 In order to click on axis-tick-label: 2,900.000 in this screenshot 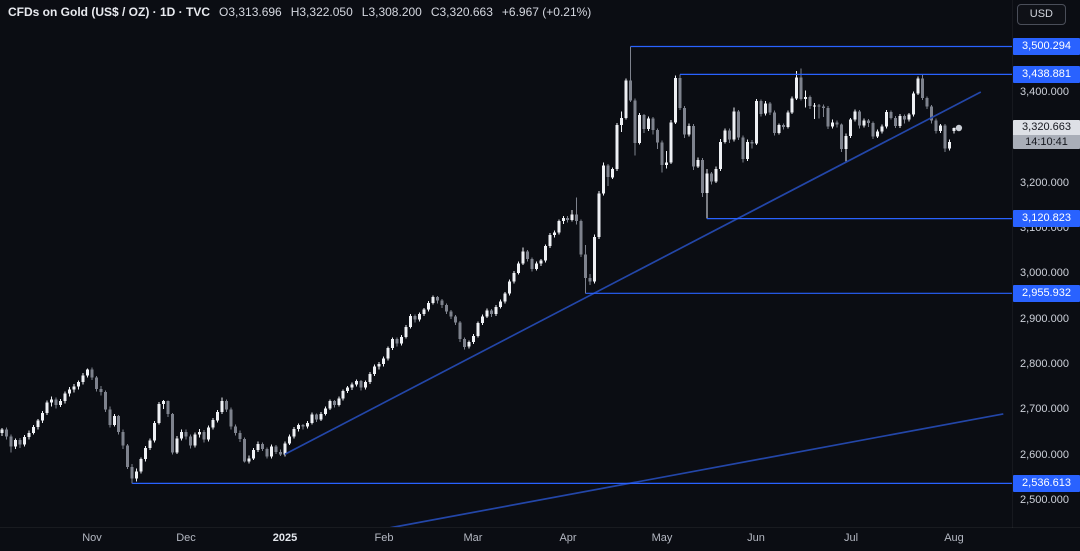, I will do `click(1044, 319)`.